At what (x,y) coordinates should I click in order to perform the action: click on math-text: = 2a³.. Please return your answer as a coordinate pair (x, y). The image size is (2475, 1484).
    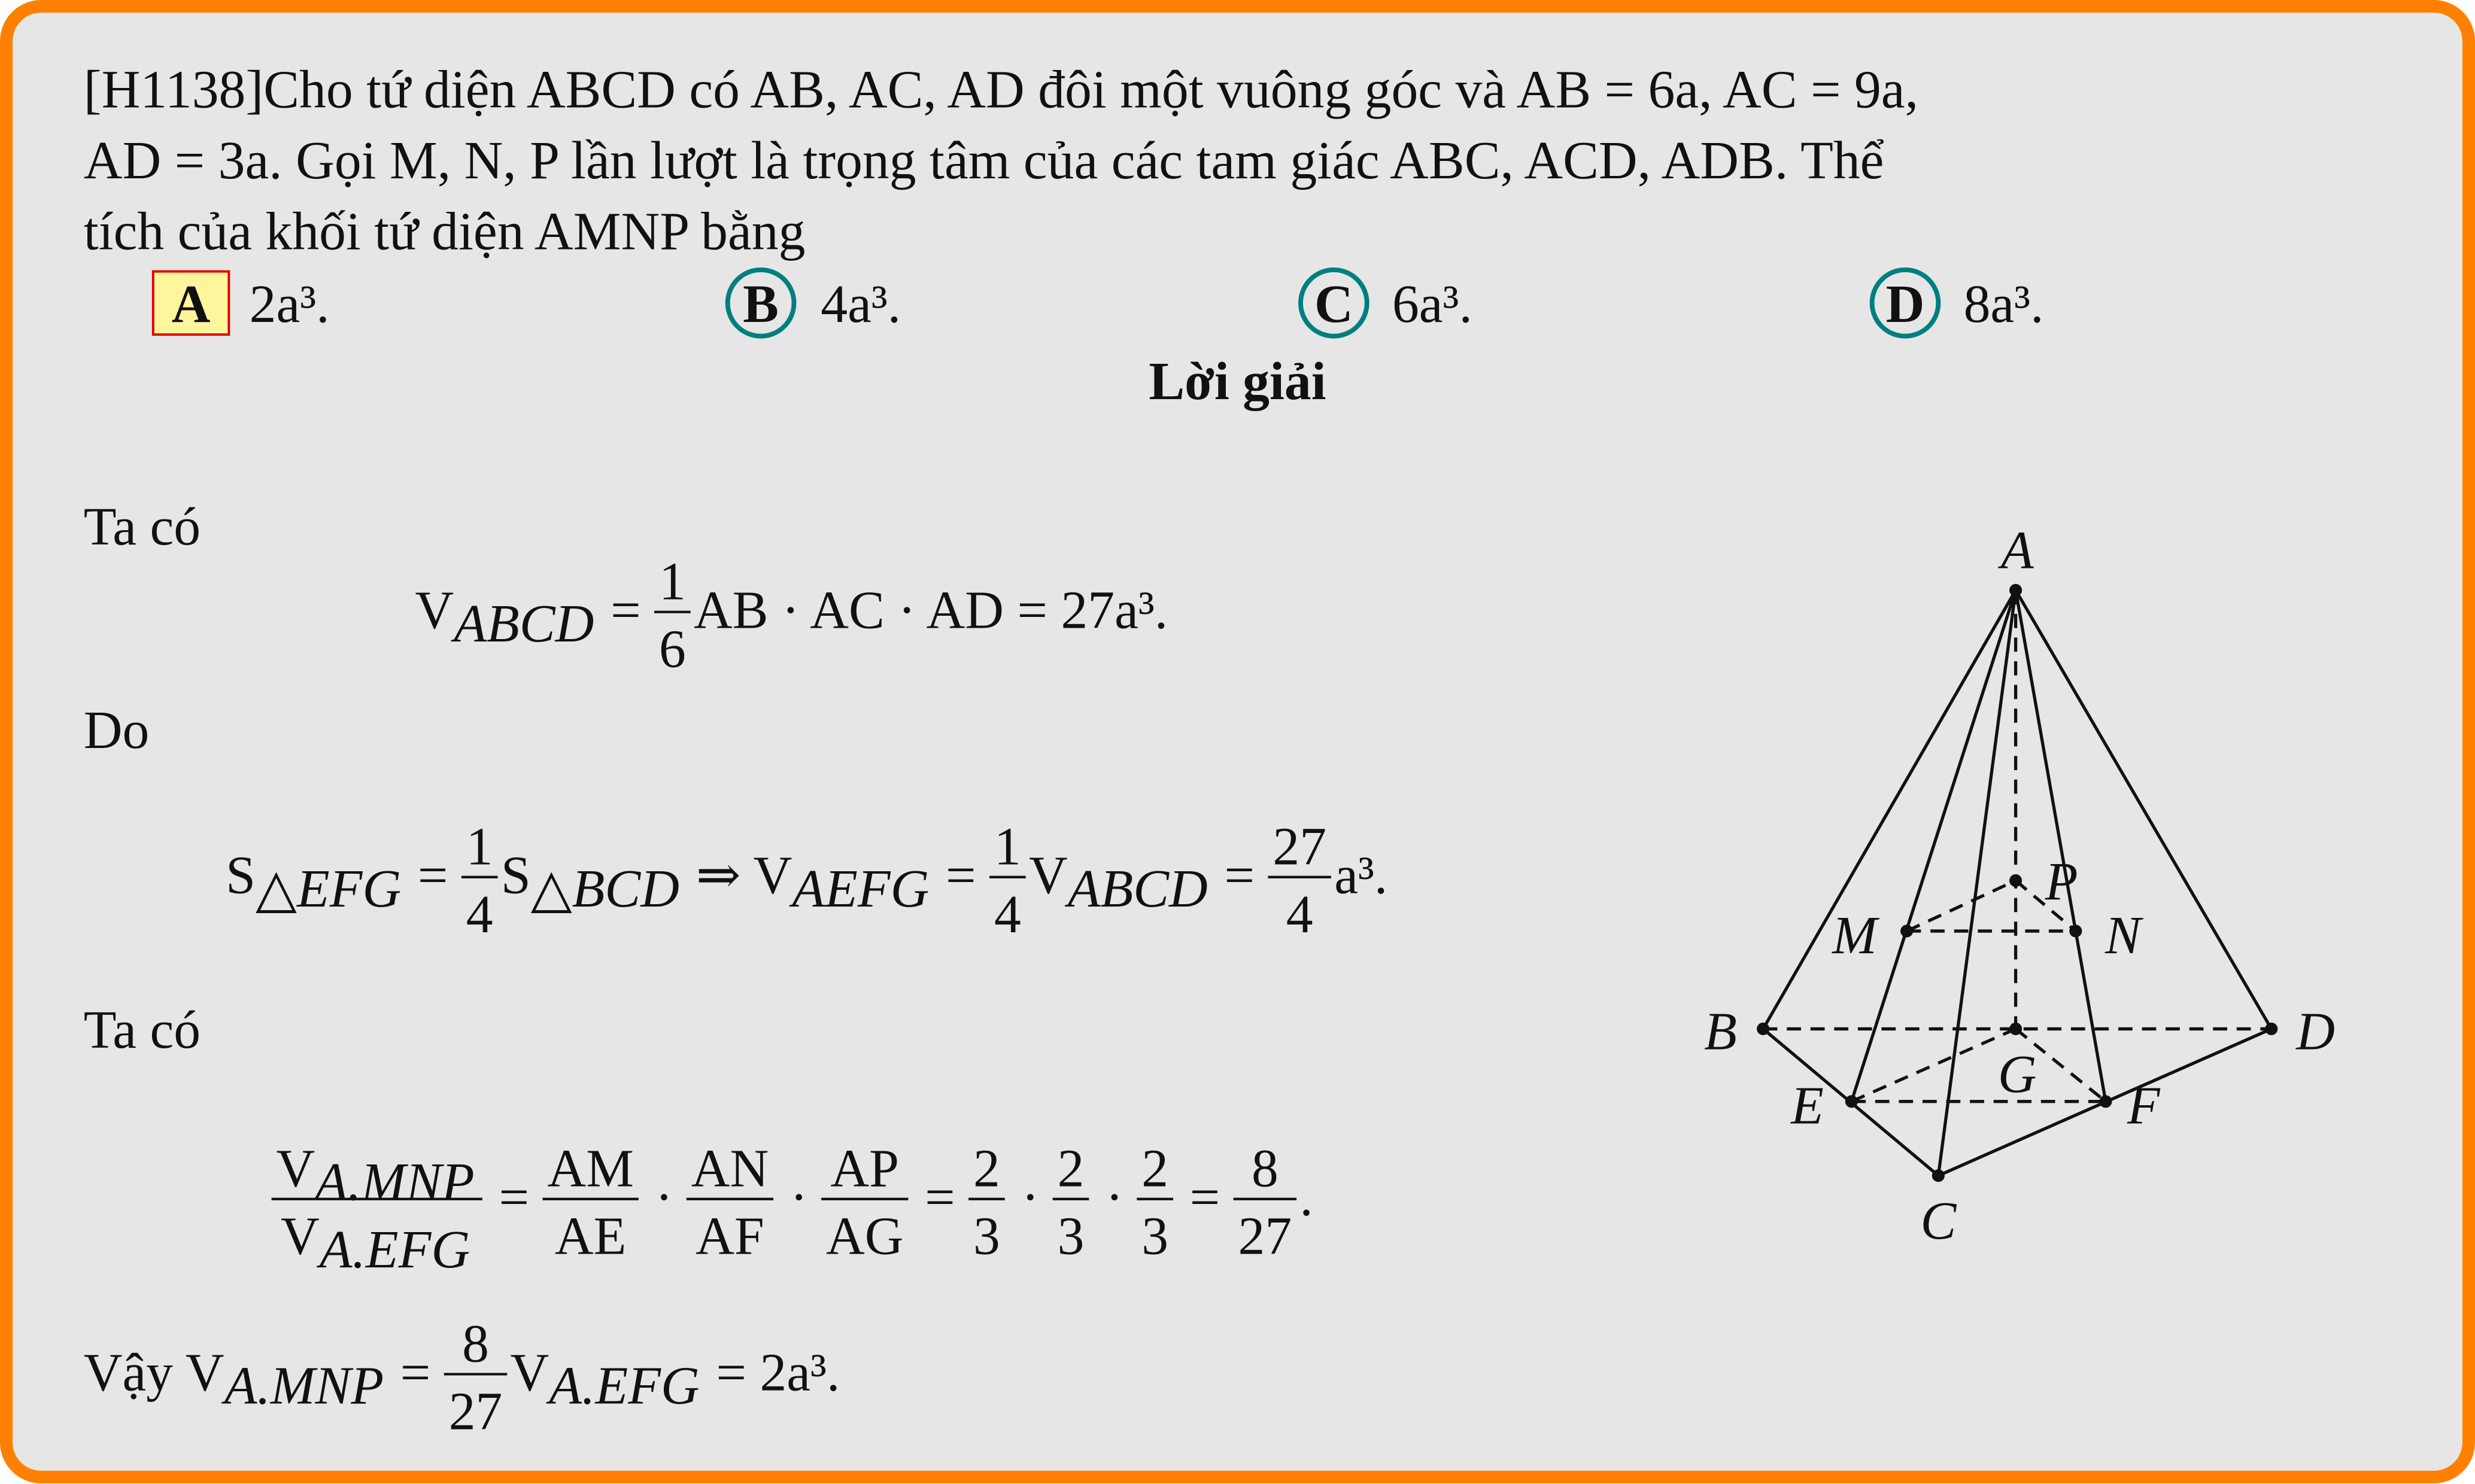
    Looking at the image, I should click on (771, 1372).